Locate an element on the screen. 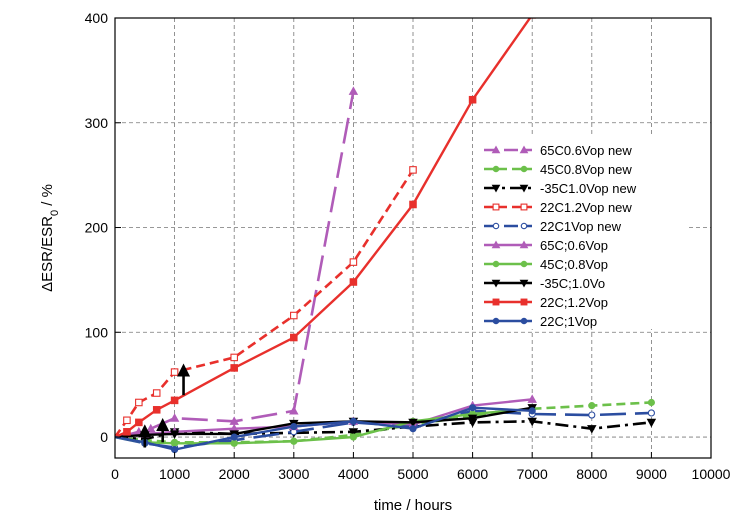 This screenshot has height=522, width=750. y-axis-label-unit: / % is located at coordinates (47, 197).